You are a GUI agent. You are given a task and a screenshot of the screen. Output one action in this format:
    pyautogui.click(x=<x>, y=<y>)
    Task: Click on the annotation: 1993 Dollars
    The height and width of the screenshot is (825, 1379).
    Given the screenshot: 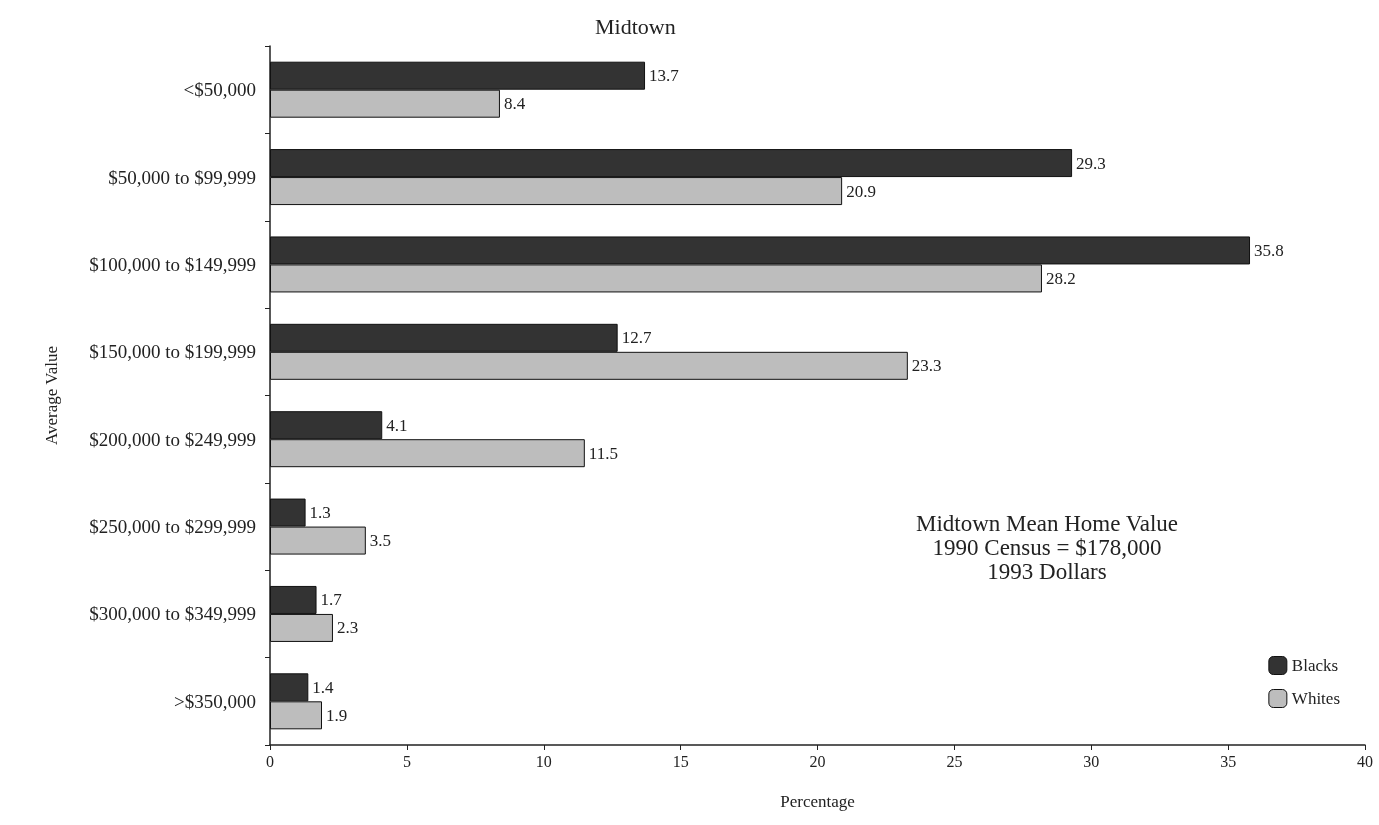 What is the action you would take?
    pyautogui.click(x=1047, y=571)
    